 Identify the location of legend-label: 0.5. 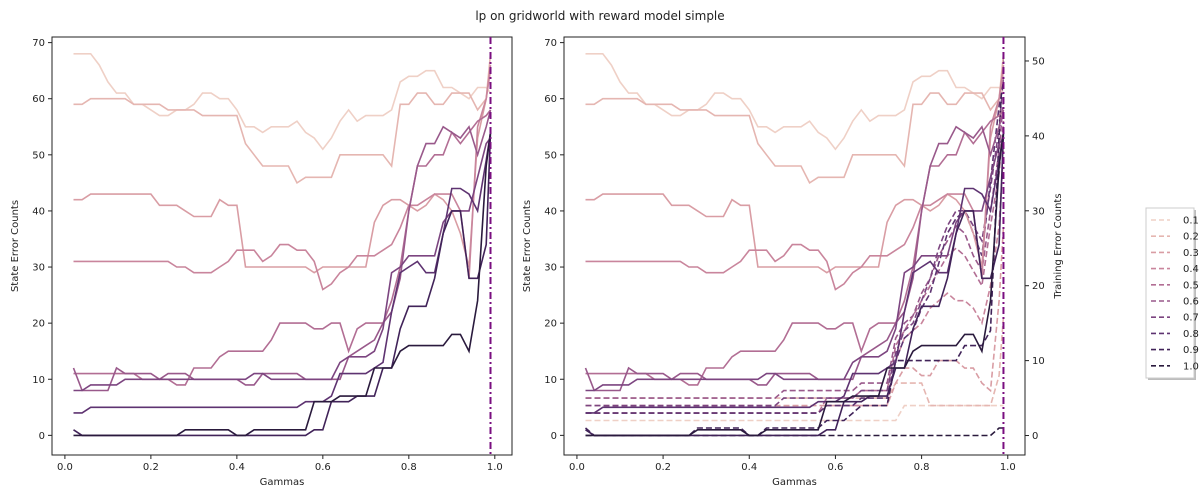
(1191, 285).